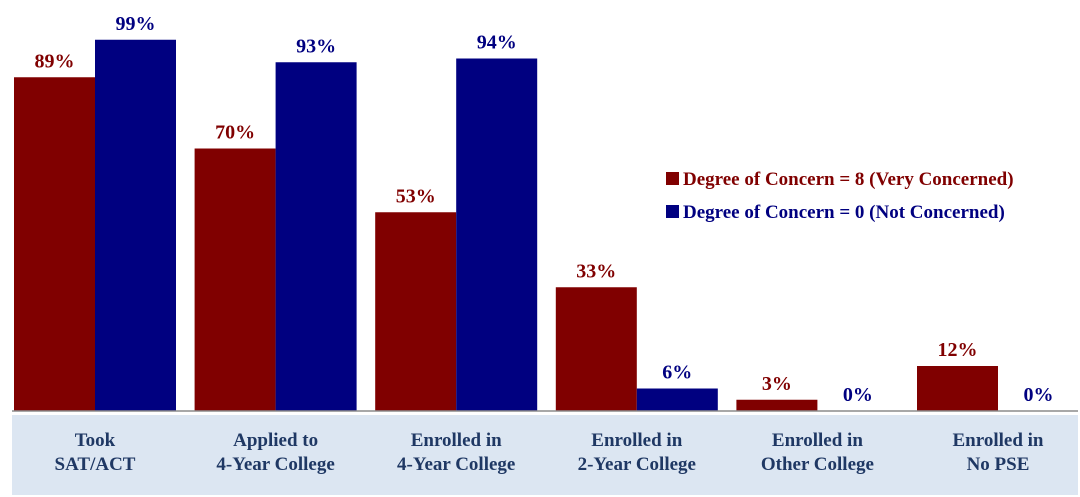  I want to click on value-label-s1-c2: 70%, so click(235, 133).